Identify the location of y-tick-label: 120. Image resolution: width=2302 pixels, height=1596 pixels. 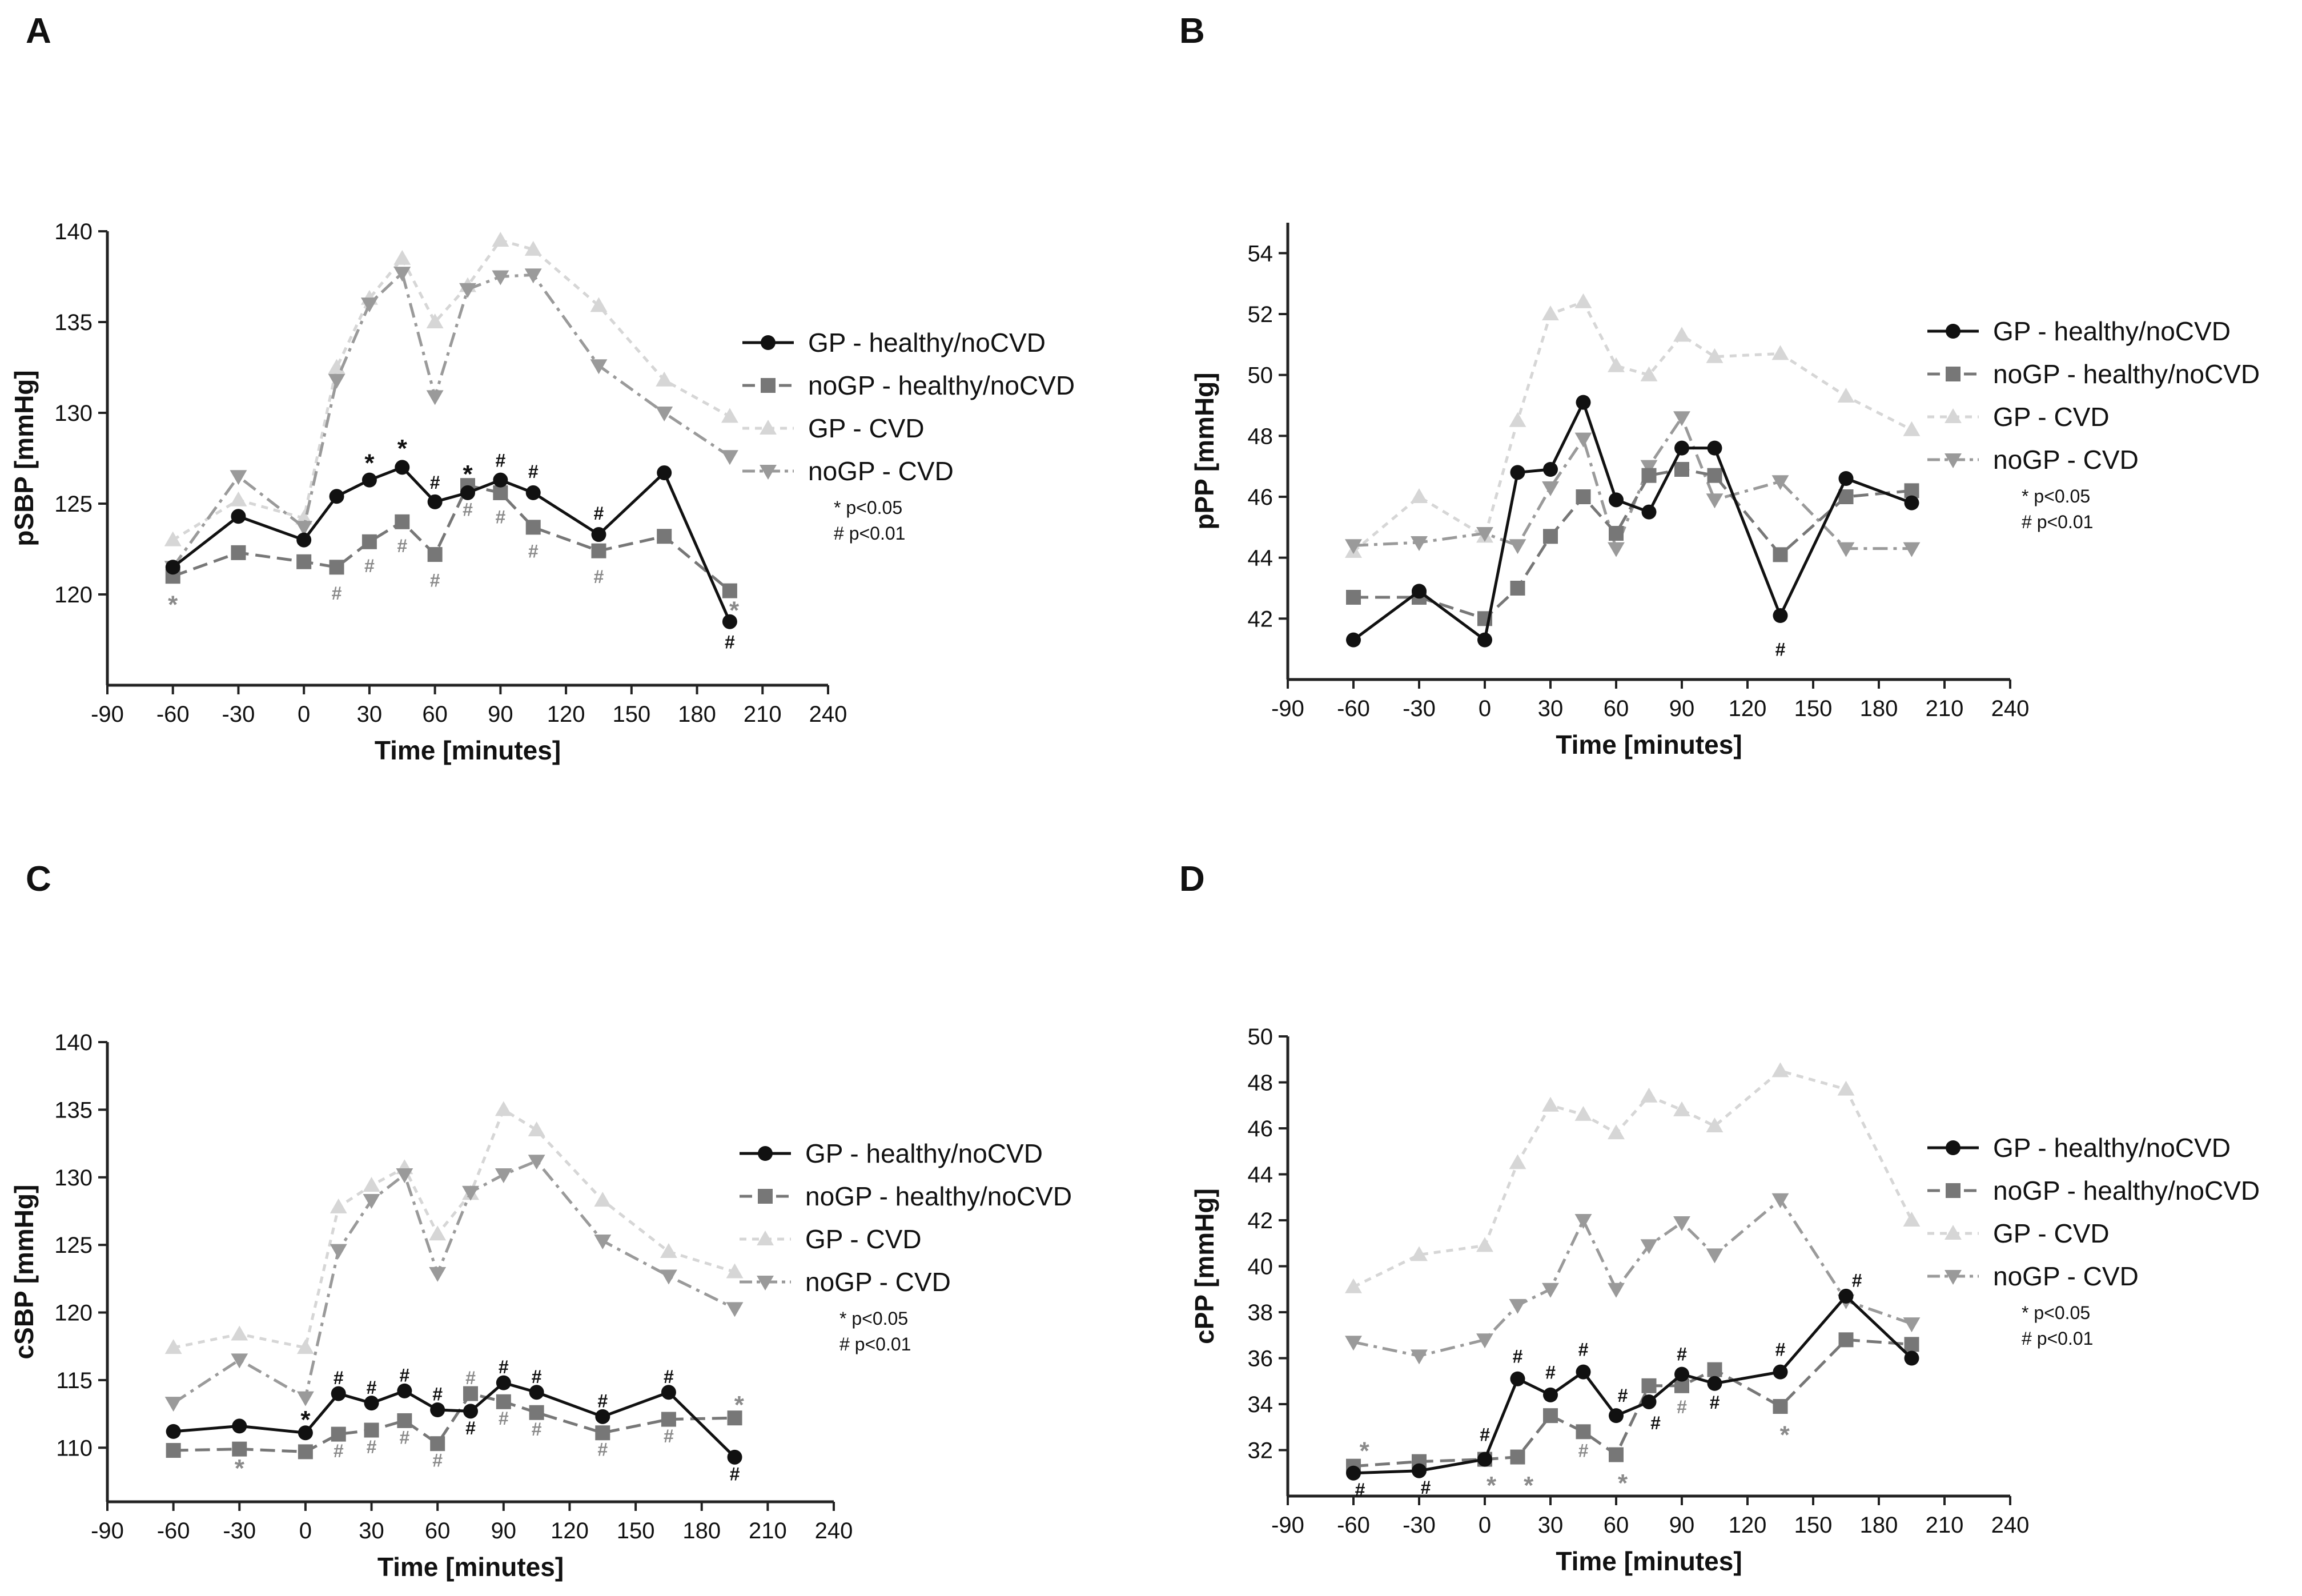
(73, 595).